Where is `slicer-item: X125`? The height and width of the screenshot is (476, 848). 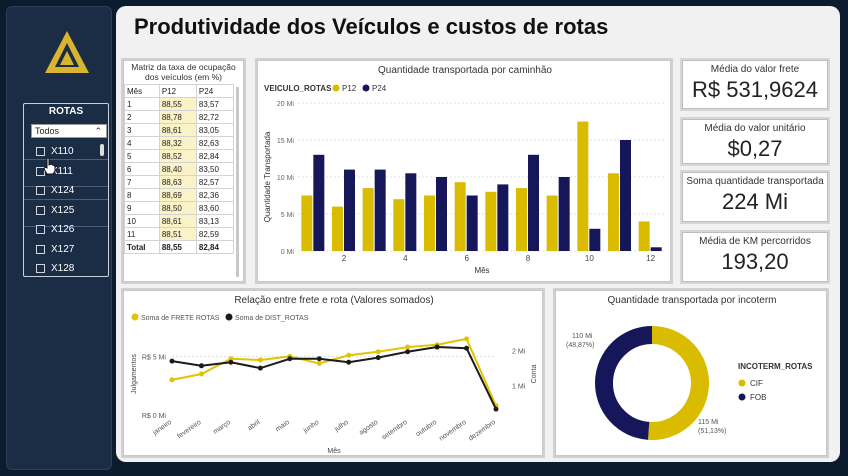
slicer-item: X125 is located at coordinates (73, 211).